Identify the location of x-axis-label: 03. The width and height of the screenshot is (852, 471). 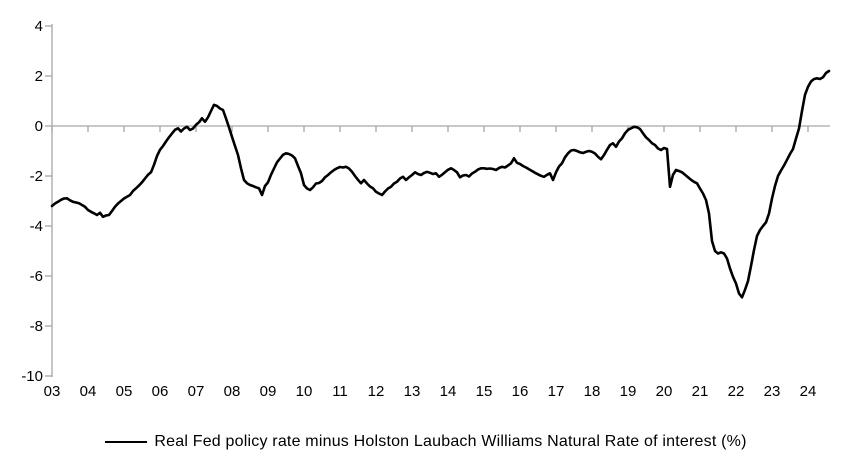
(52, 391).